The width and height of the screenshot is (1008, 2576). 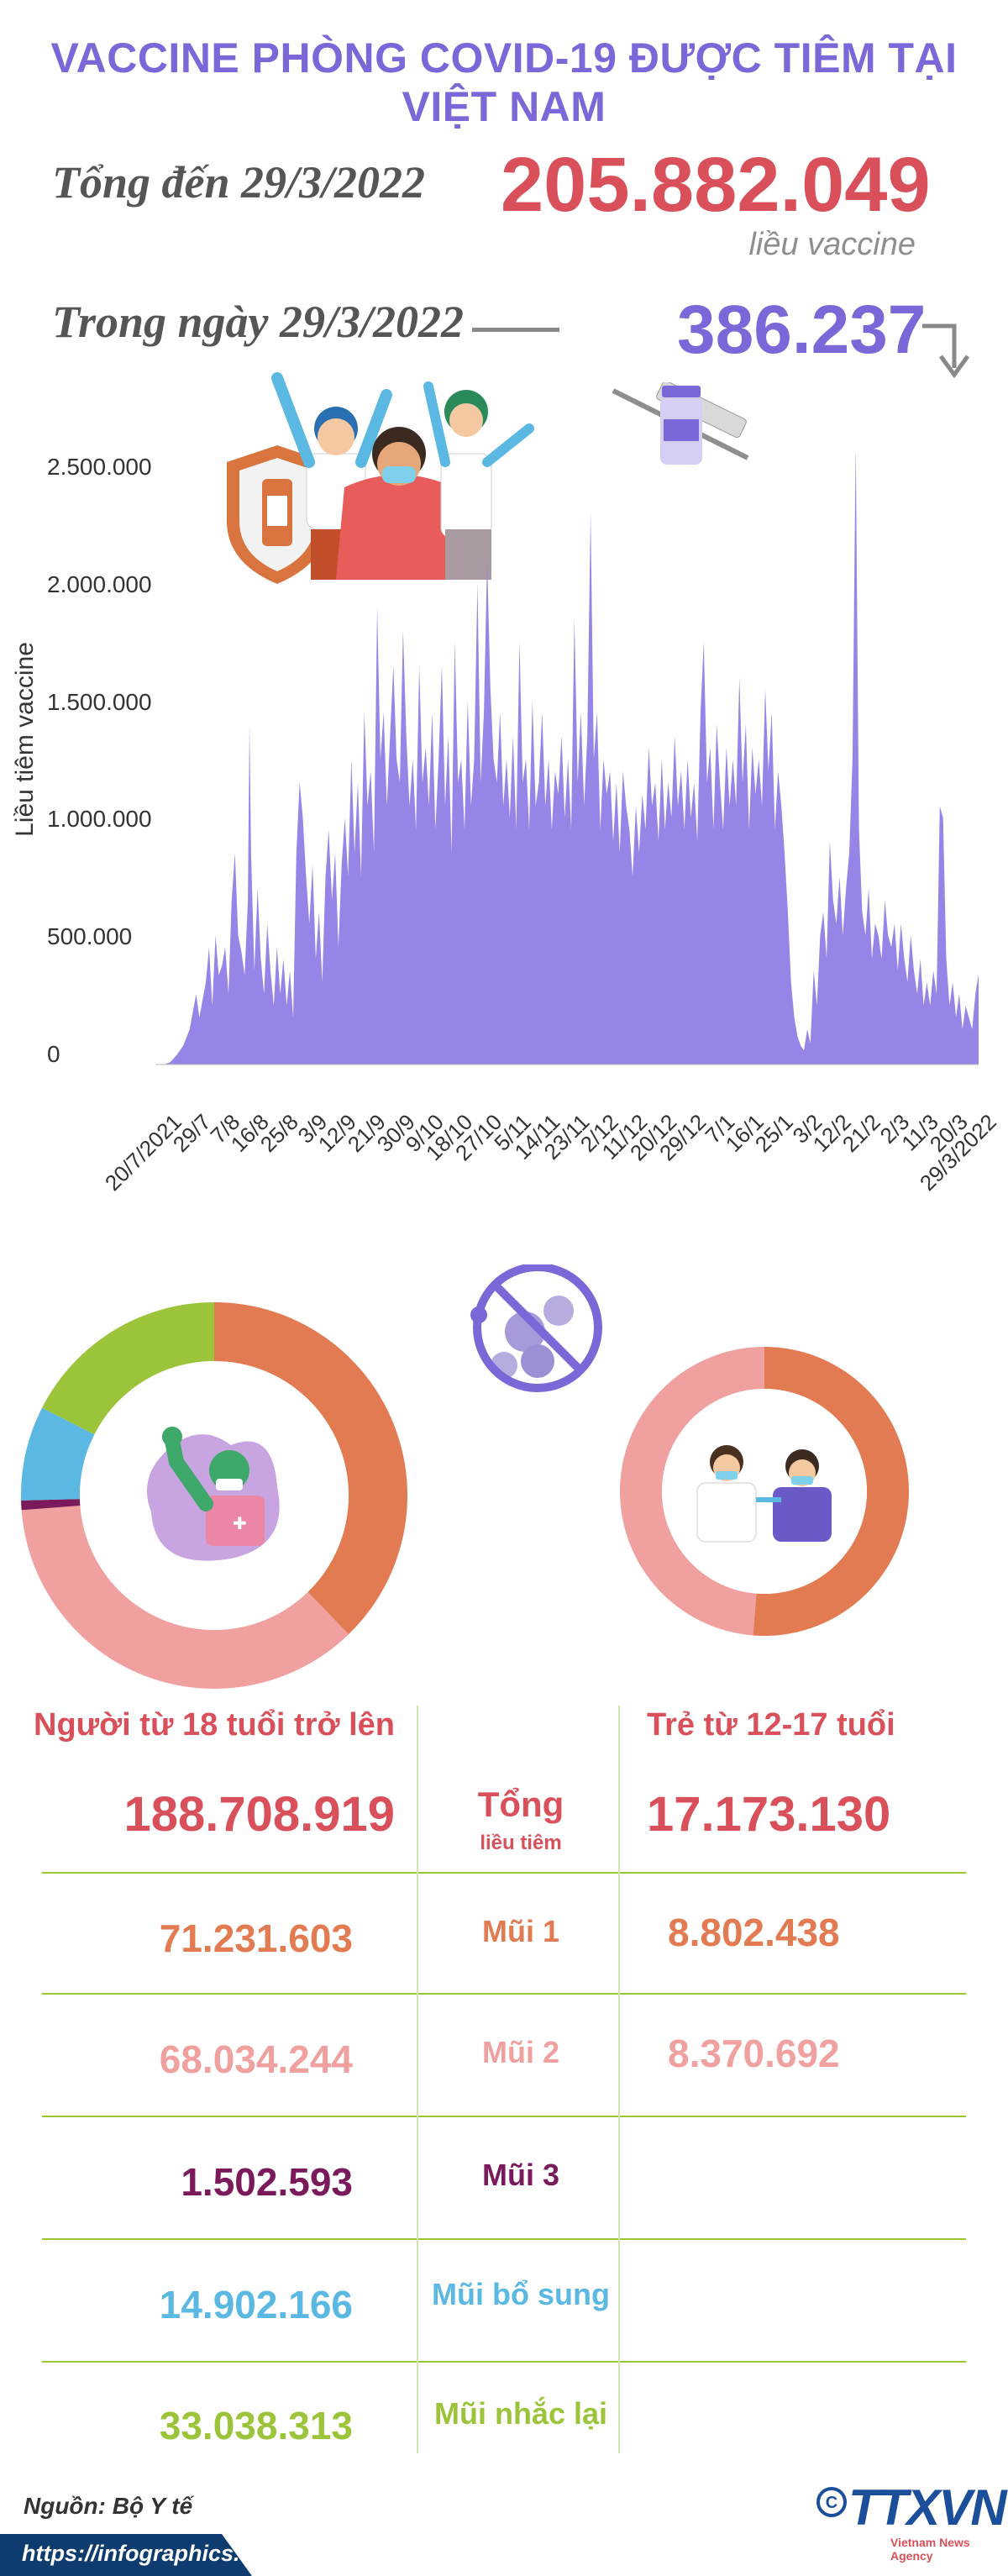 I want to click on row-label-bosung: Mũi bổ sung, so click(x=521, y=2294).